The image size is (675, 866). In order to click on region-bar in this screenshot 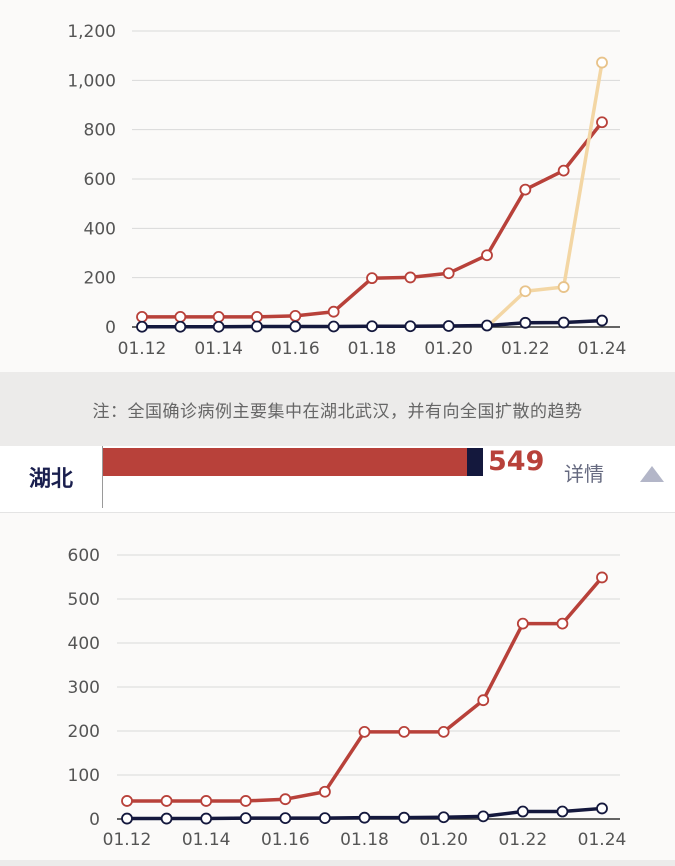, I will do `click(293, 462)`.